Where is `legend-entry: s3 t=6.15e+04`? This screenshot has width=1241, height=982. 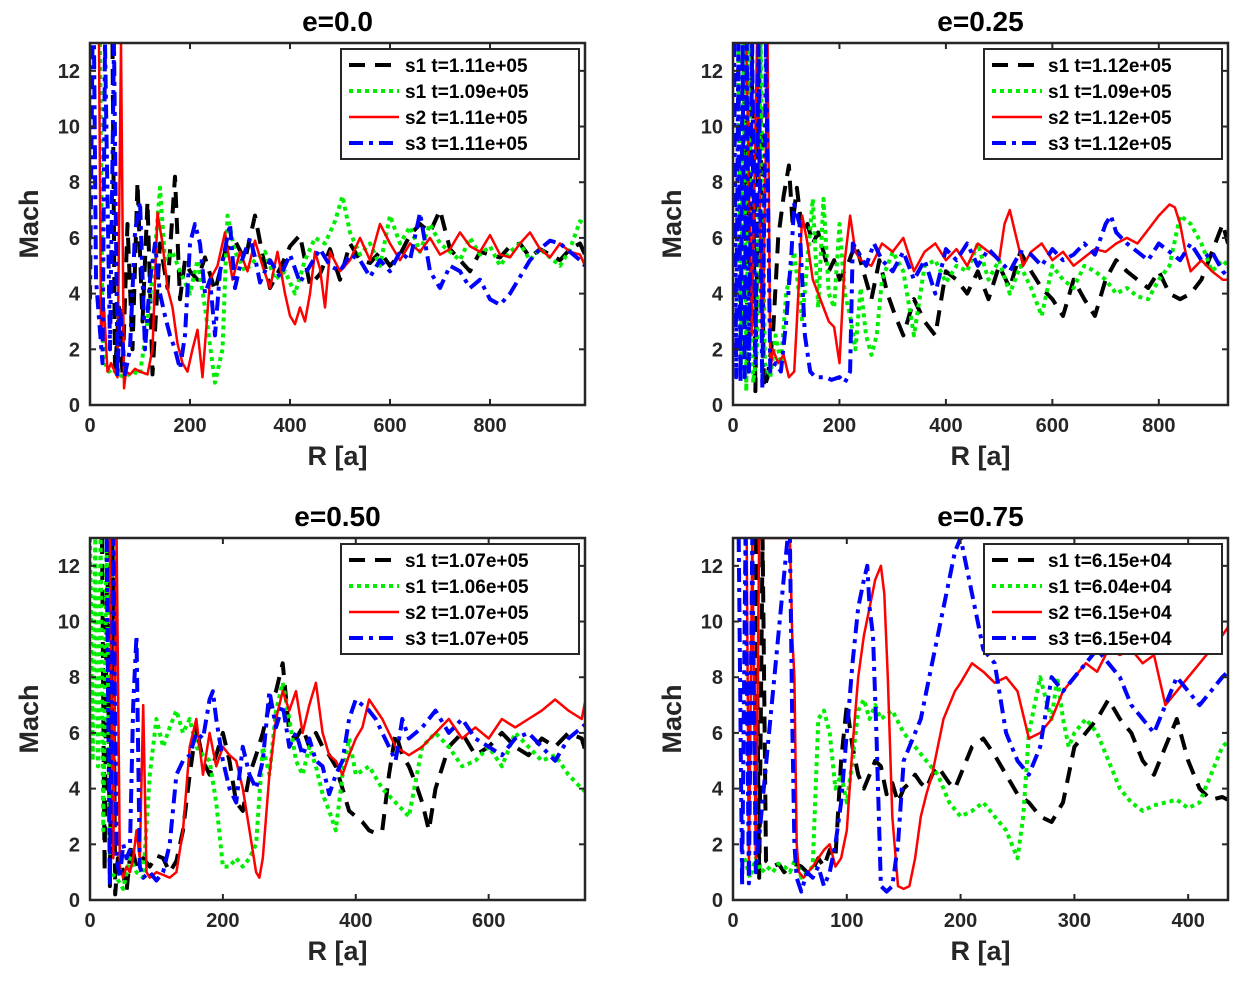
legend-entry: s3 t=6.15e+04 is located at coordinates (1110, 639).